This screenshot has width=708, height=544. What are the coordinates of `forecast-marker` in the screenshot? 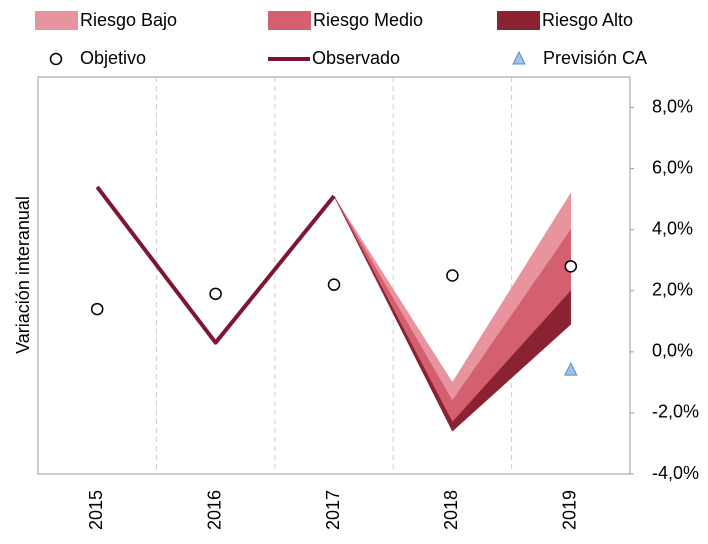 It's located at (570, 369).